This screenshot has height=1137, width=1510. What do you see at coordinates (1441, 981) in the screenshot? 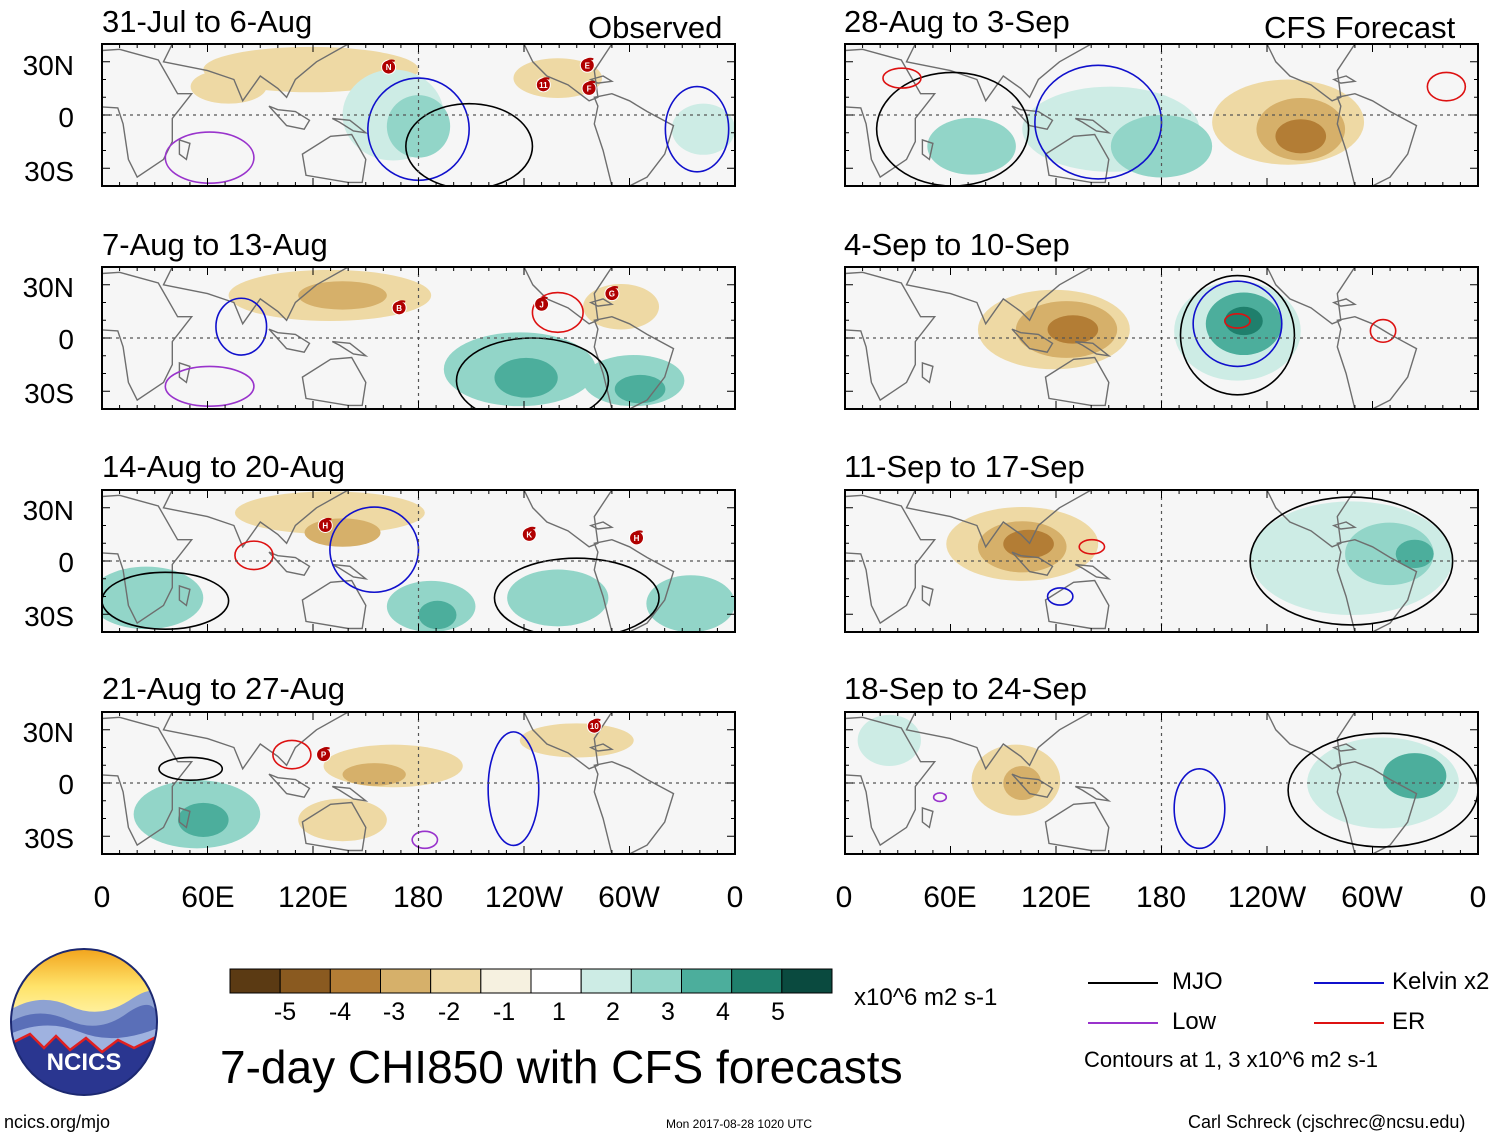
I see `legend-label-kelvin: Kelvin x2` at bounding box center [1441, 981].